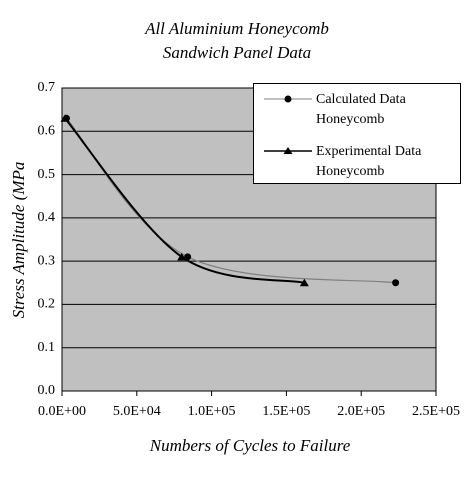 Image resolution: width=474 pixels, height=498 pixels. I want to click on y-tick-label: 0.7, so click(47, 87).